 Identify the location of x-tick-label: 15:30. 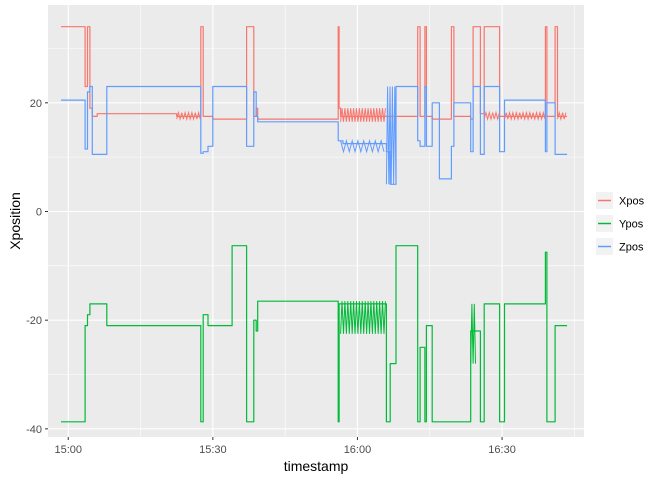
(213, 450).